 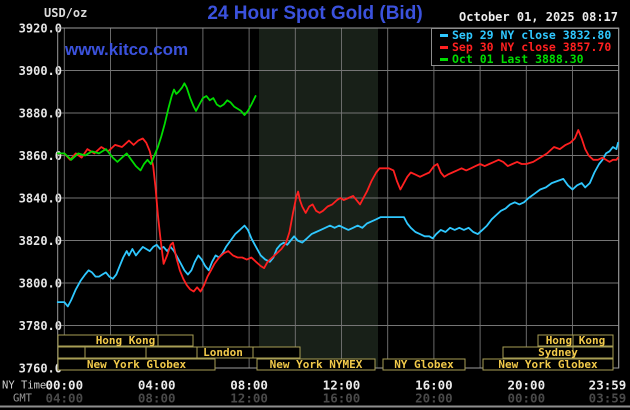 What do you see at coordinates (525, 35) in the screenshot?
I see `legend-item-sep29: Sep 29 NY close 3832.80` at bounding box center [525, 35].